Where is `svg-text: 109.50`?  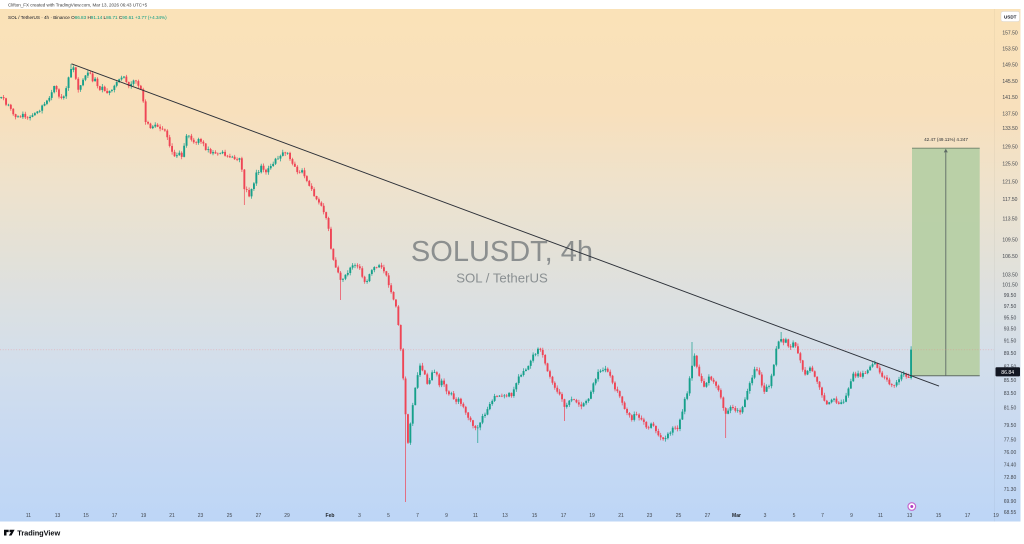
svg-text: 109.50 is located at coordinates (1010, 240).